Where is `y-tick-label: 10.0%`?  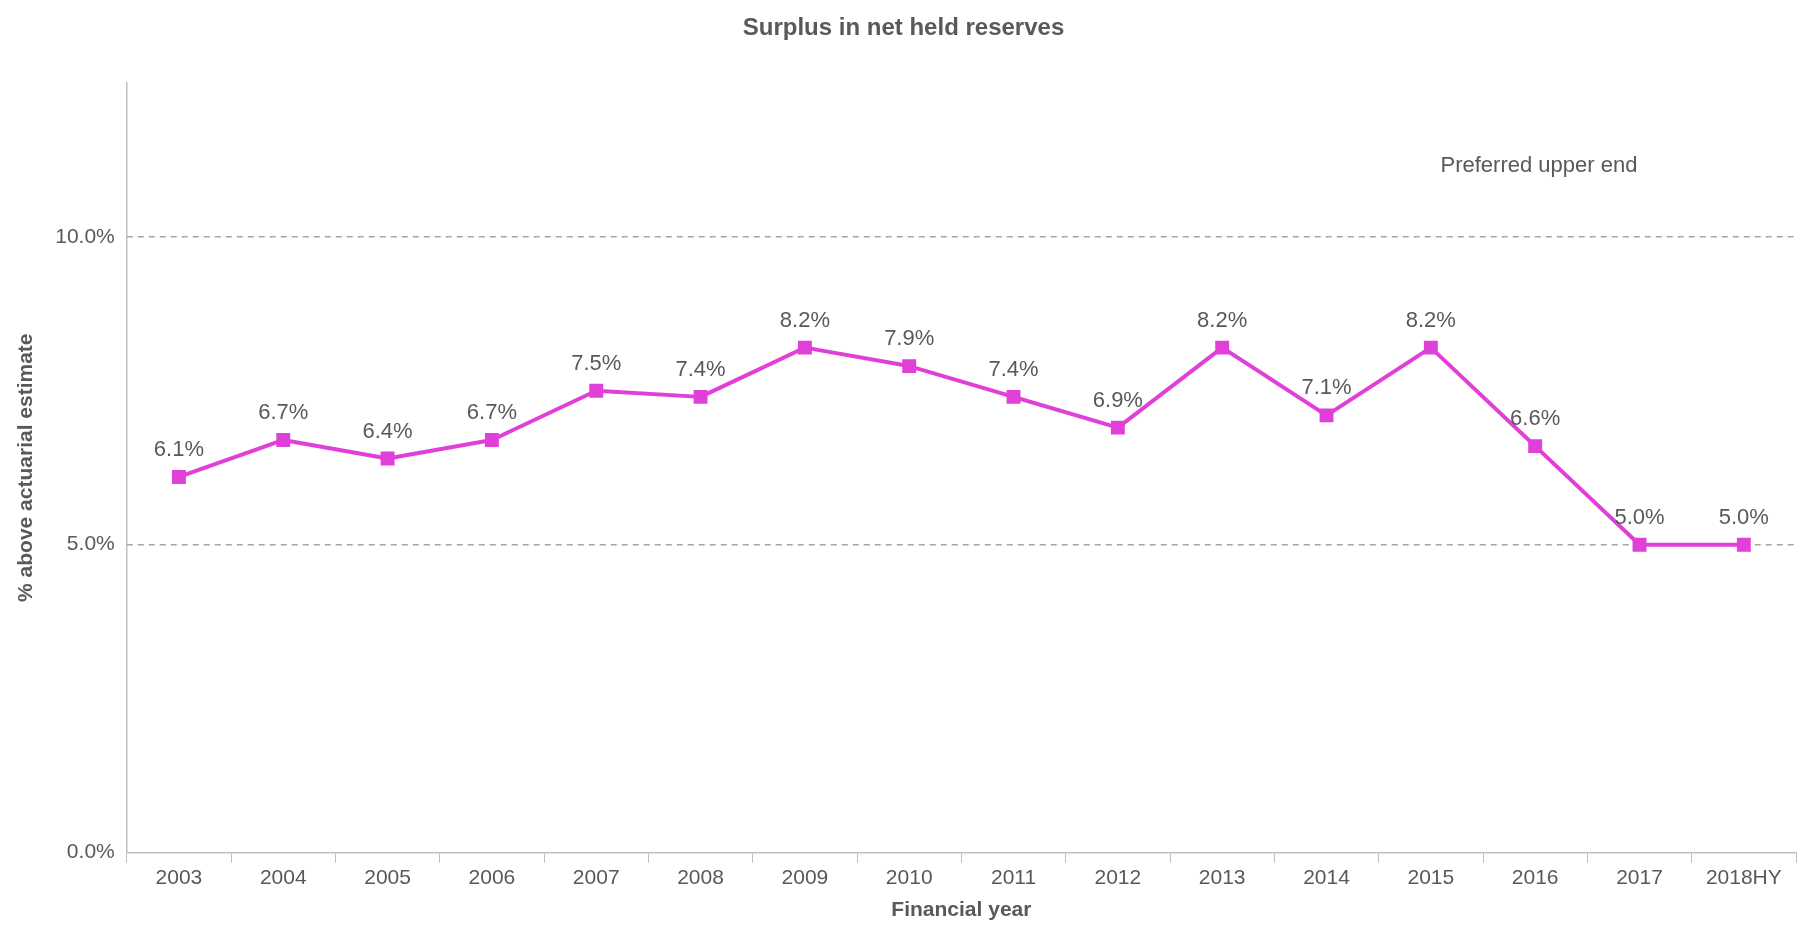
y-tick-label: 10.0% is located at coordinates (85, 235).